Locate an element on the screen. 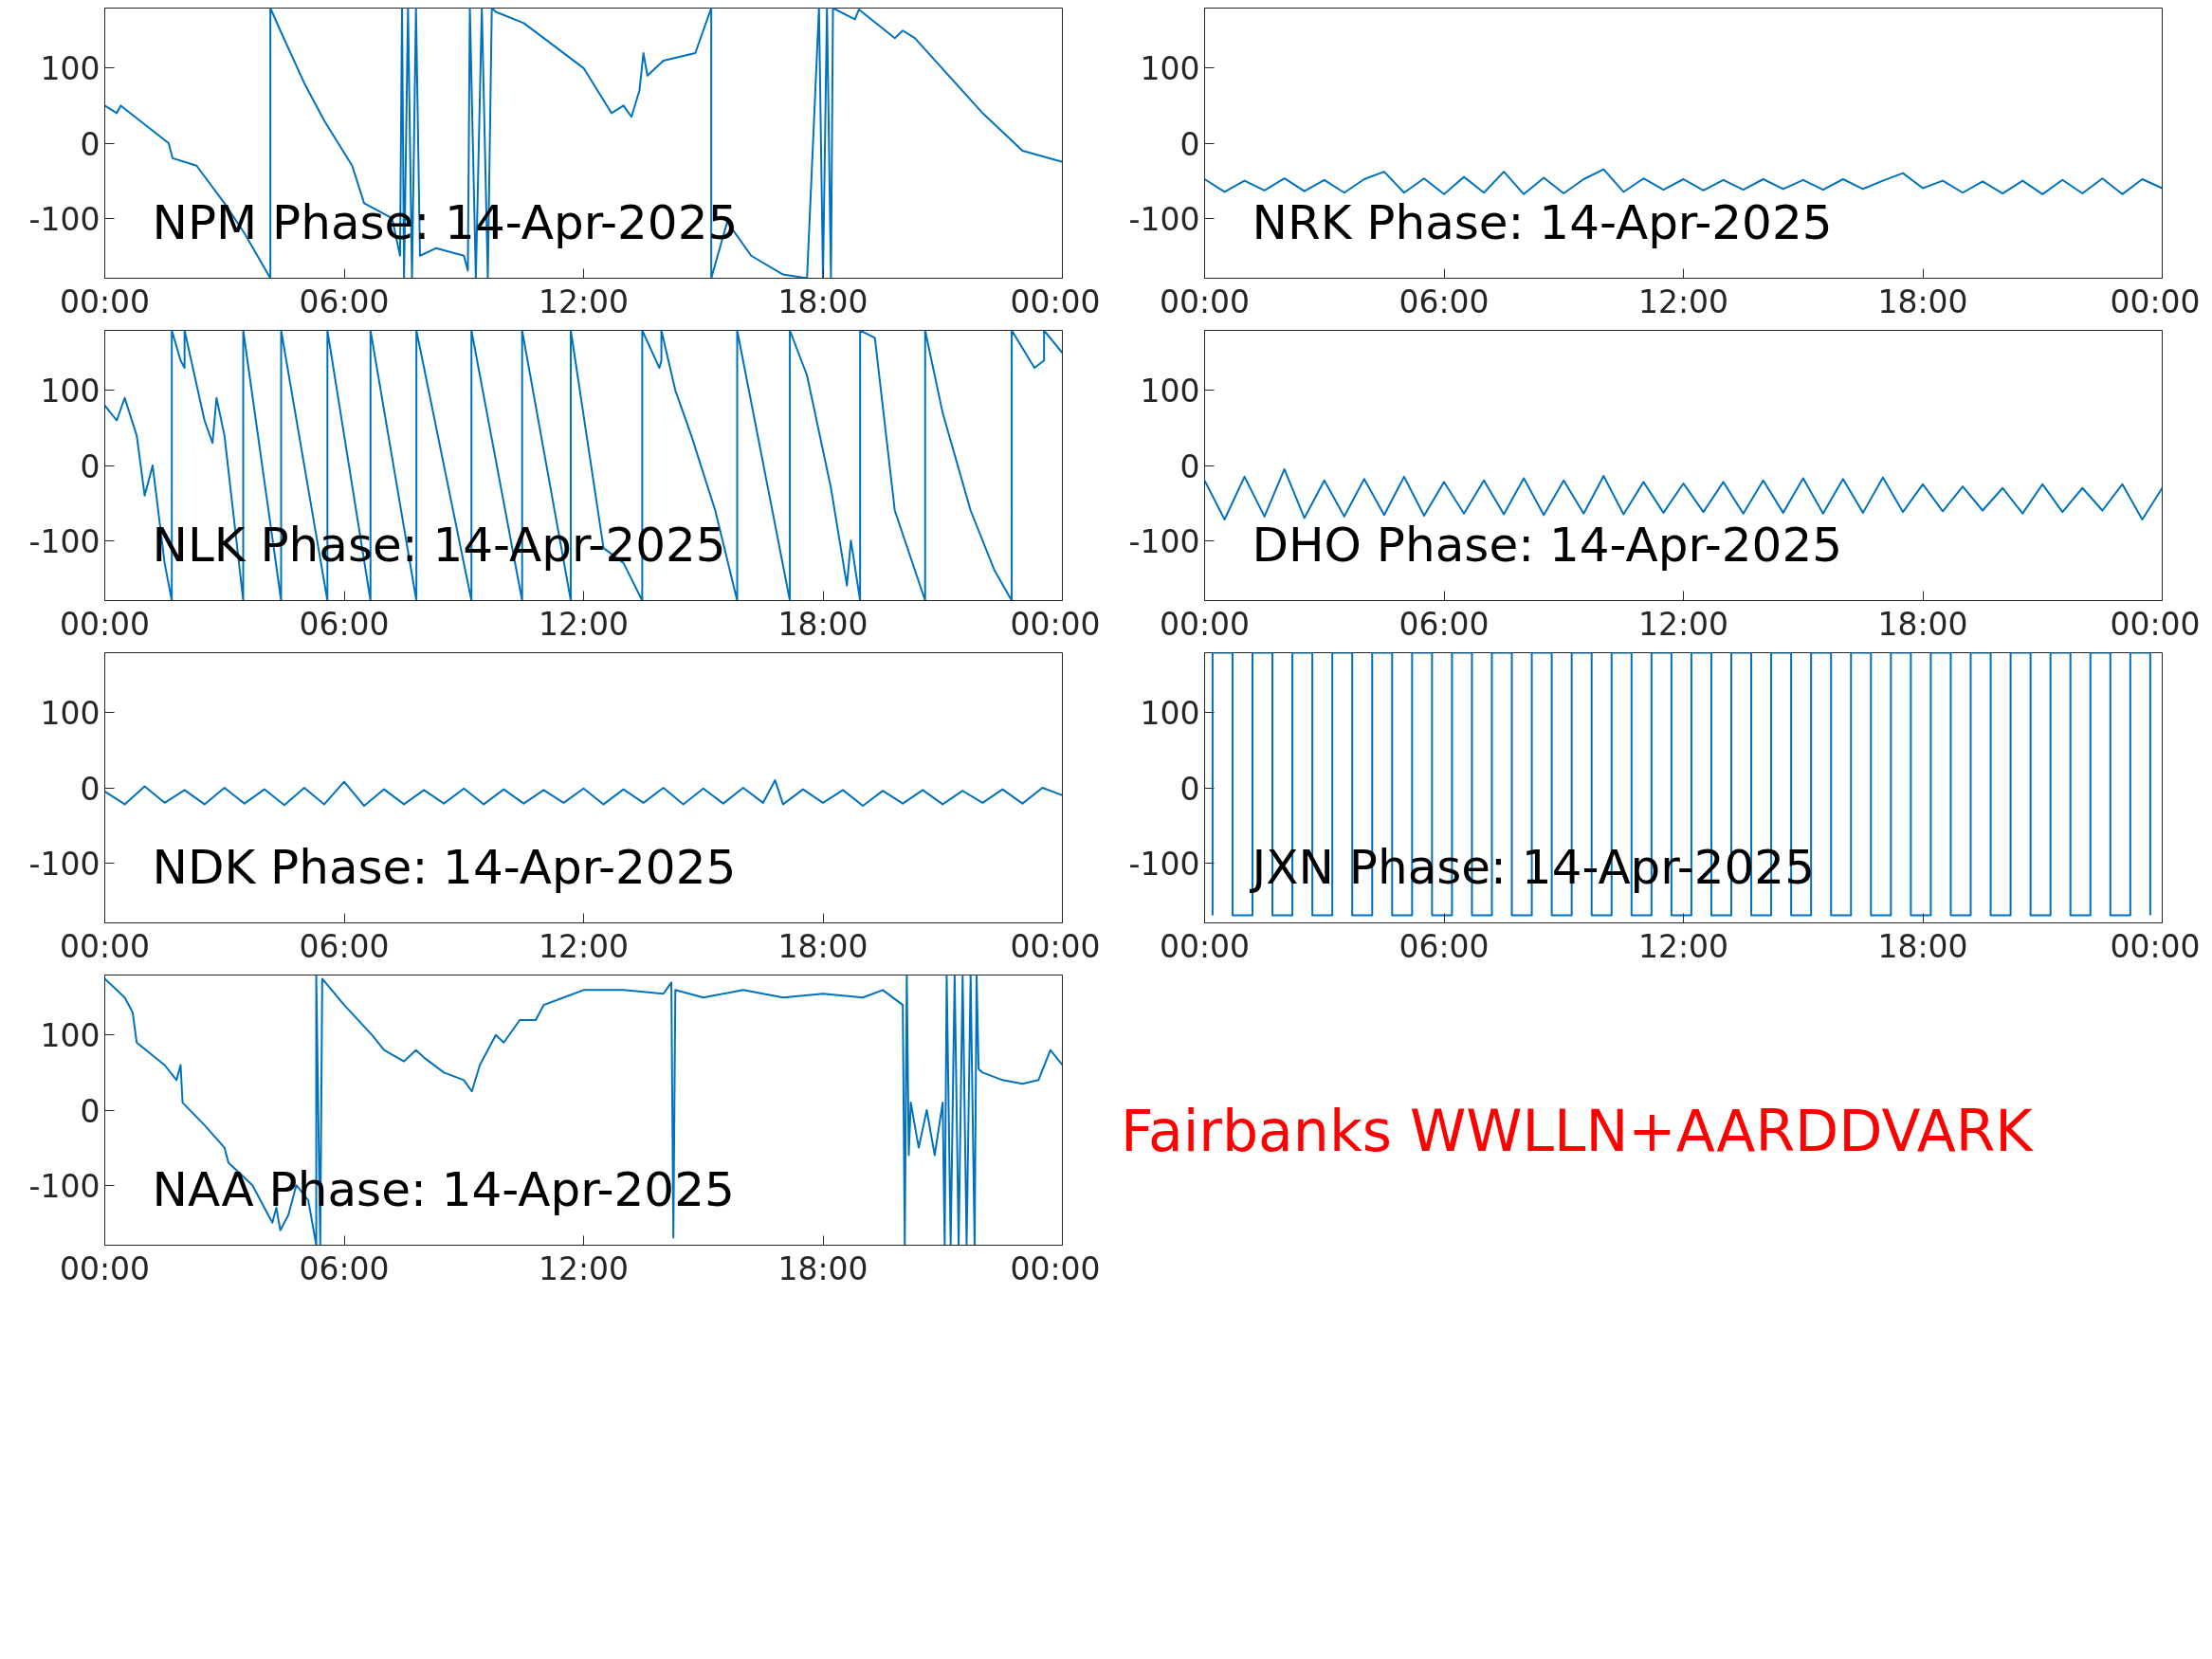 The image size is (2212, 1659). text: NRK Phase: 14-Apr-2025 is located at coordinates (1542, 222).